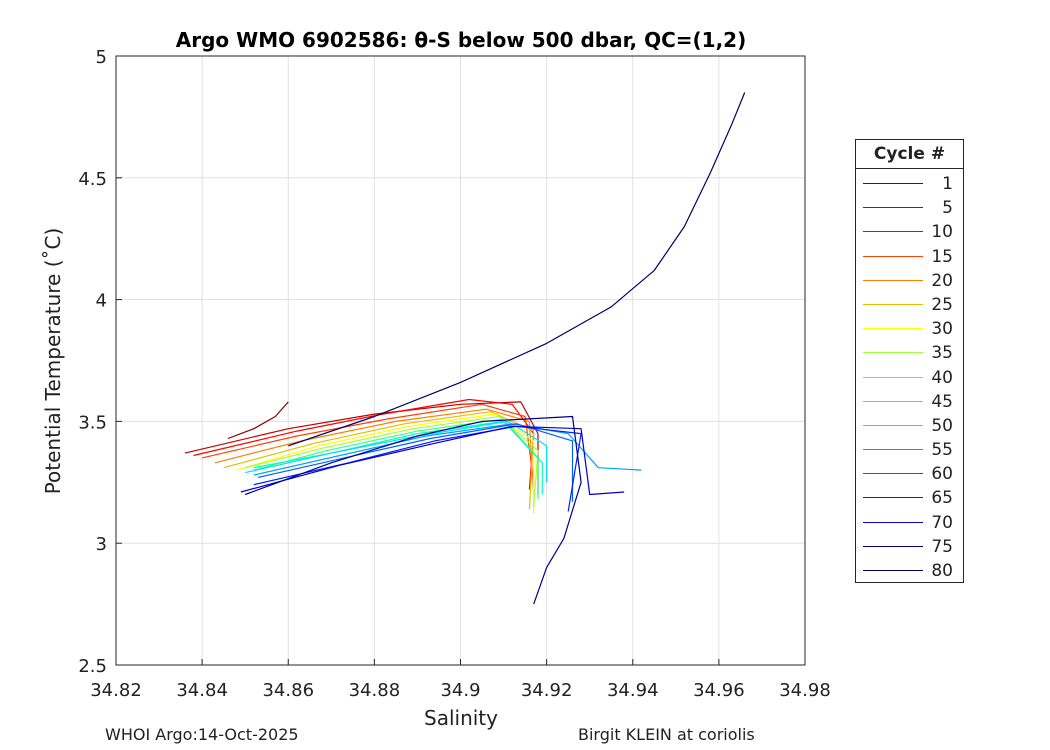 This screenshot has width=1050, height=750. I want to click on legend-item: 50, so click(909, 426).